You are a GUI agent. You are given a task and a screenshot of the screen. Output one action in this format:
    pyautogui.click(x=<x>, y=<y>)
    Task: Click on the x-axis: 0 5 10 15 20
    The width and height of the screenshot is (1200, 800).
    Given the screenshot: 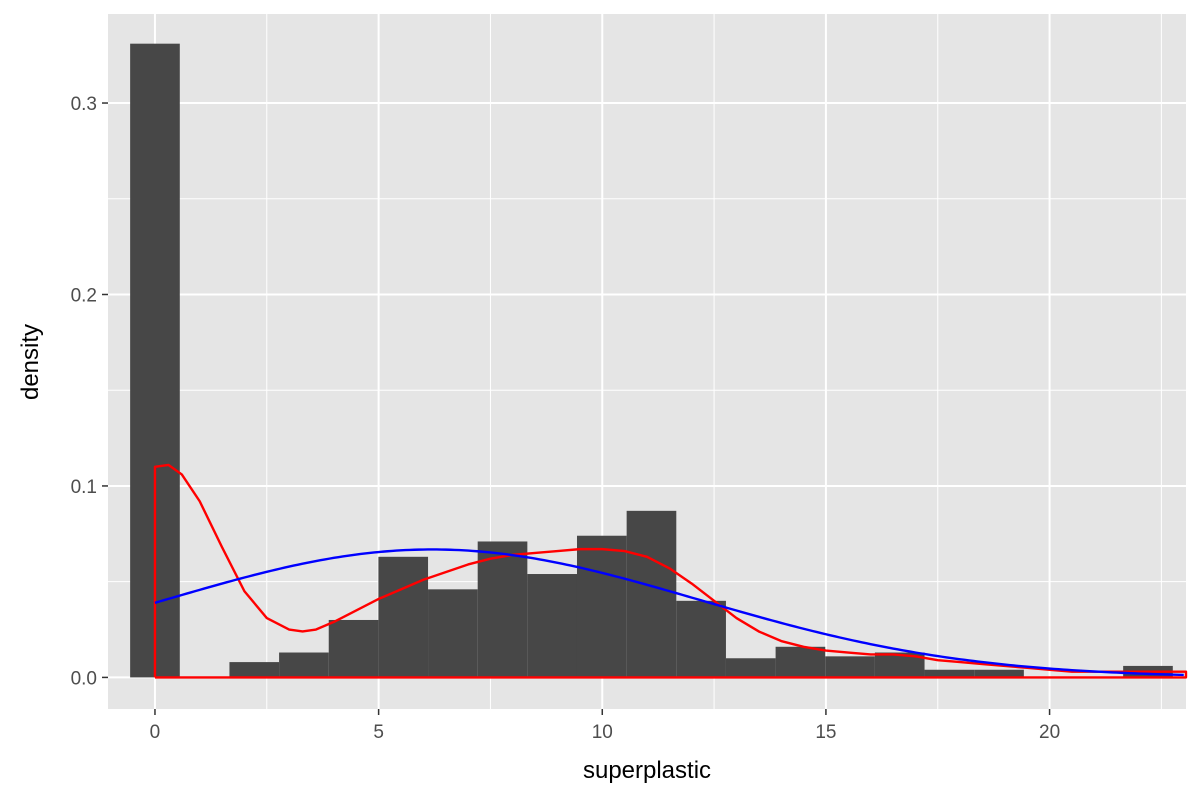 What is the action you would take?
    pyautogui.click(x=605, y=726)
    